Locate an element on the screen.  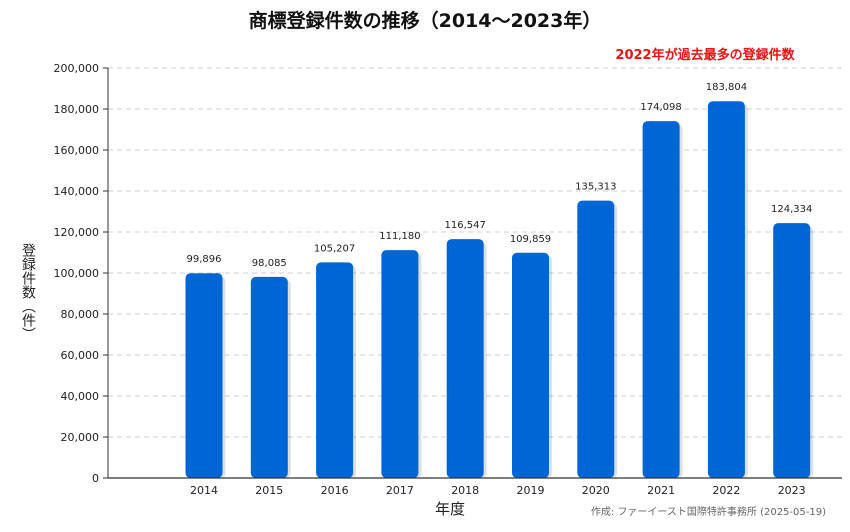
y-tick-label: 0 is located at coordinates (95, 478).